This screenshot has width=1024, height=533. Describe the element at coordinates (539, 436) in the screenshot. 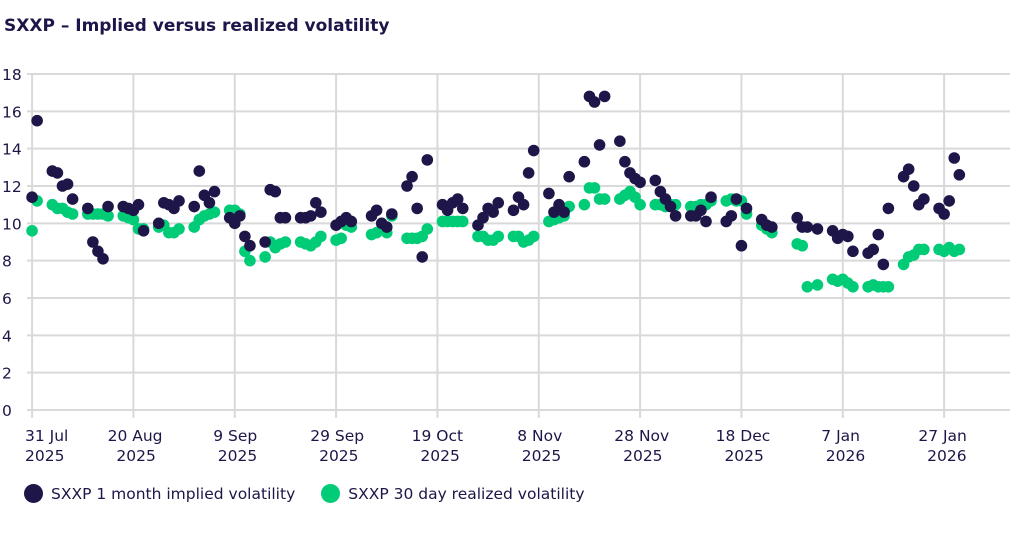

I see `x-tick-label: 8 Nov` at that location.